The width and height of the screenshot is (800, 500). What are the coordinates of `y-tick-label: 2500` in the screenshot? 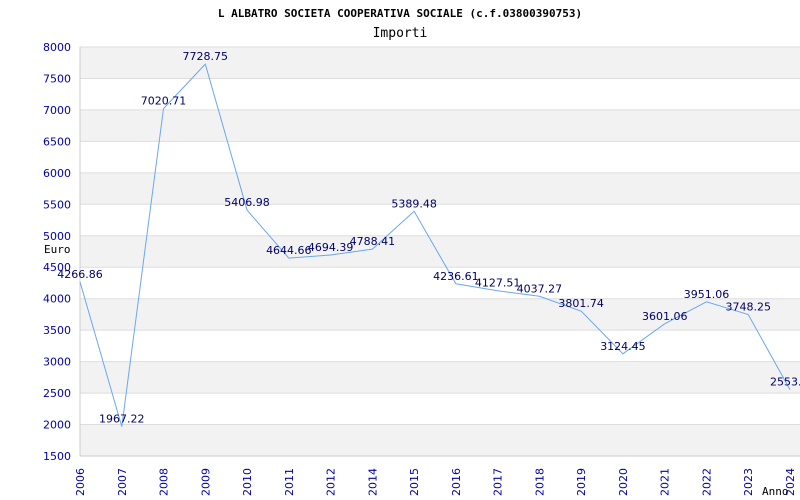 It's located at (57, 393).